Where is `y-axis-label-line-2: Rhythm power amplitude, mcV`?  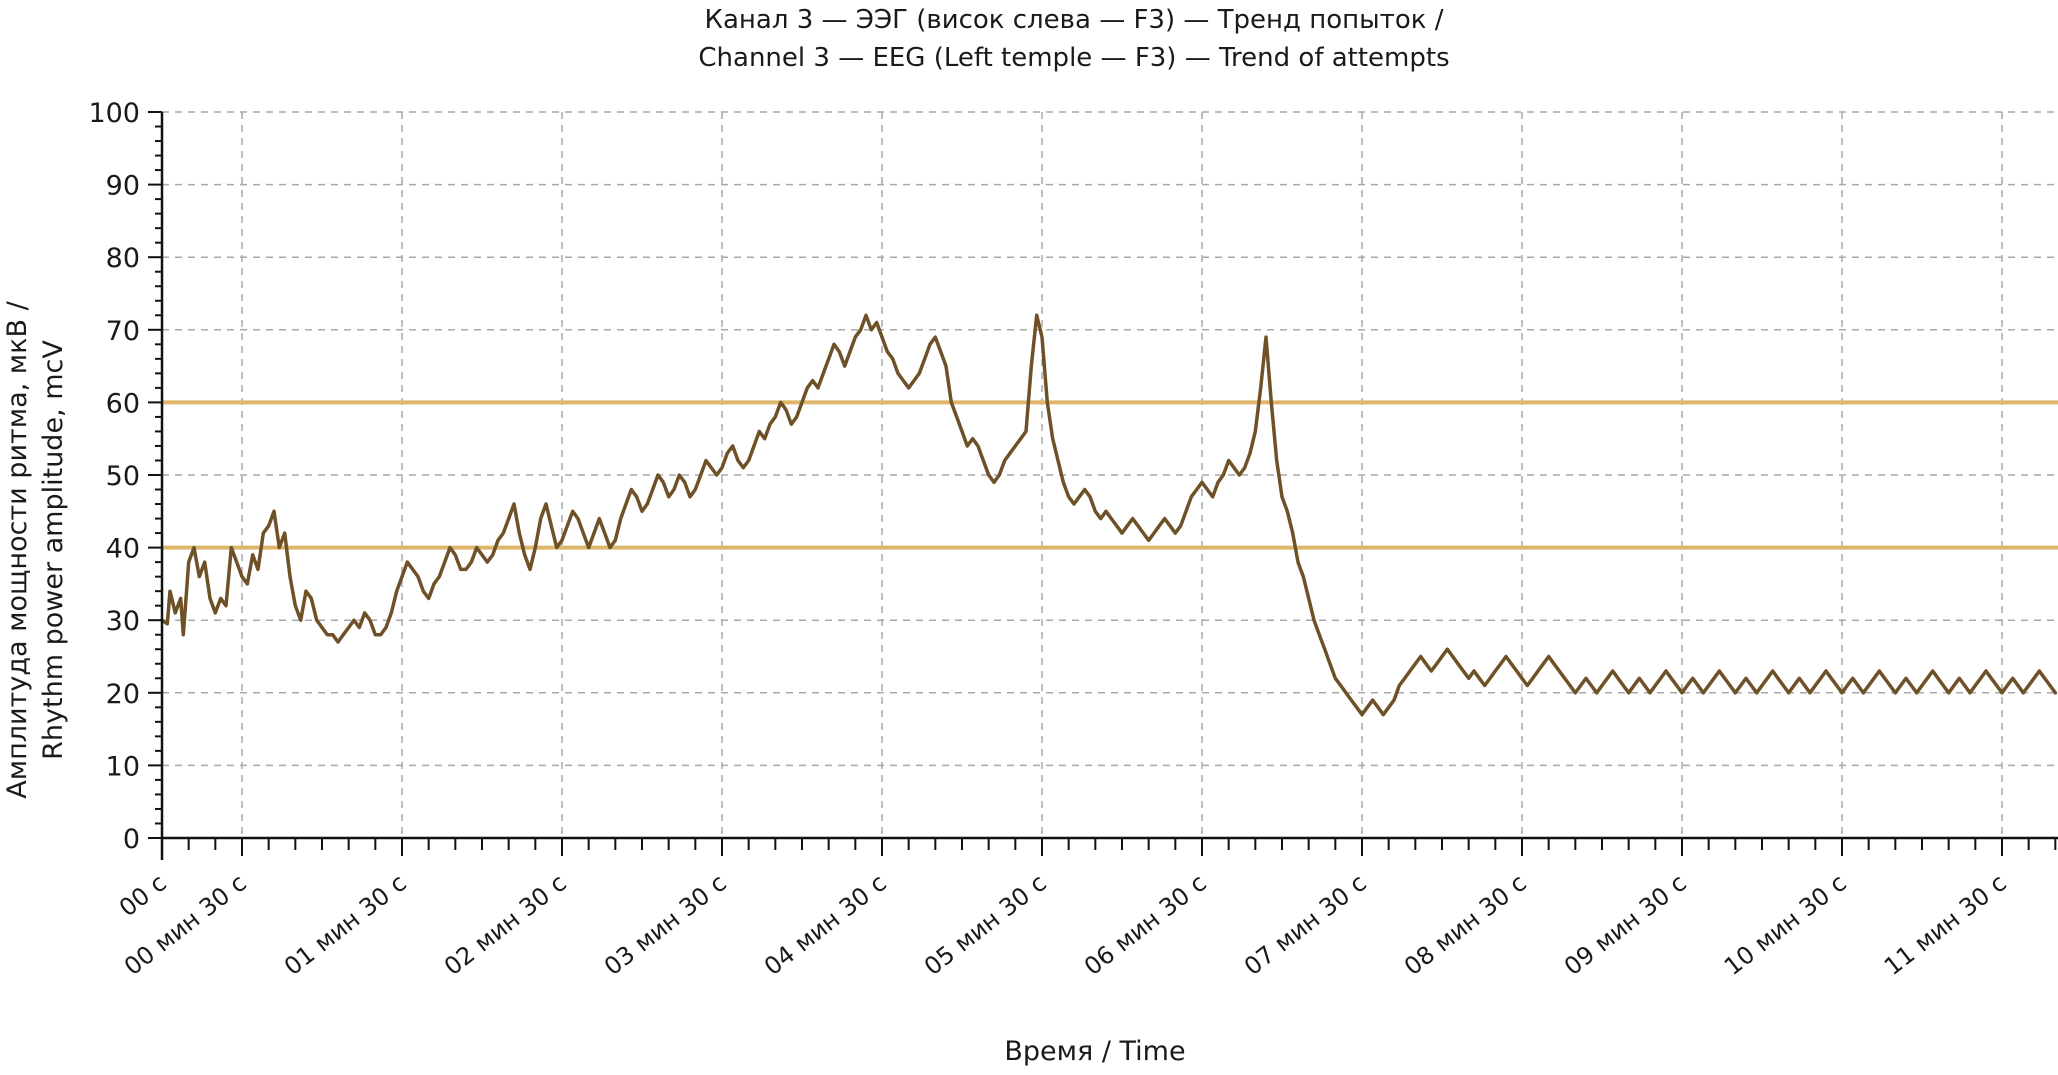
y-axis-label-line-2: Rhythm power amplitude, mcV is located at coordinates (53, 550).